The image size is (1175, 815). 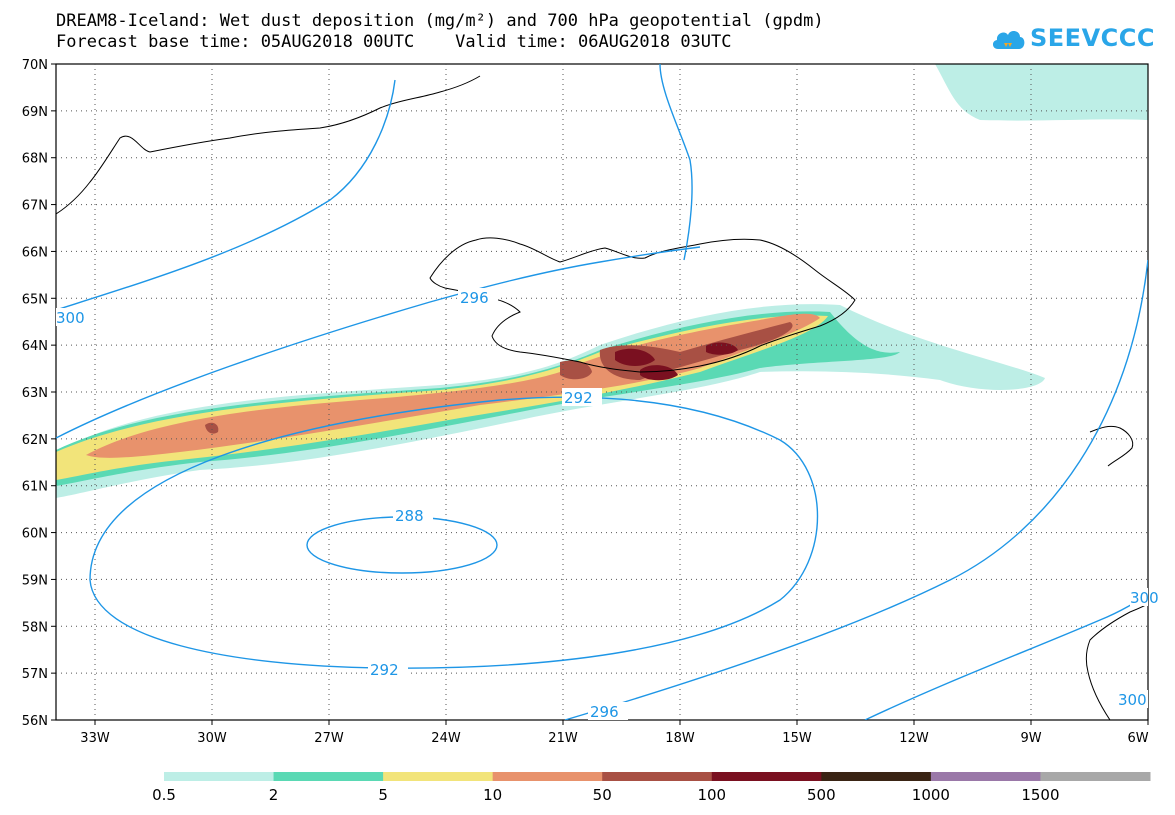 What do you see at coordinates (1116, 661) in the screenshot?
I see `scotland-coast` at bounding box center [1116, 661].